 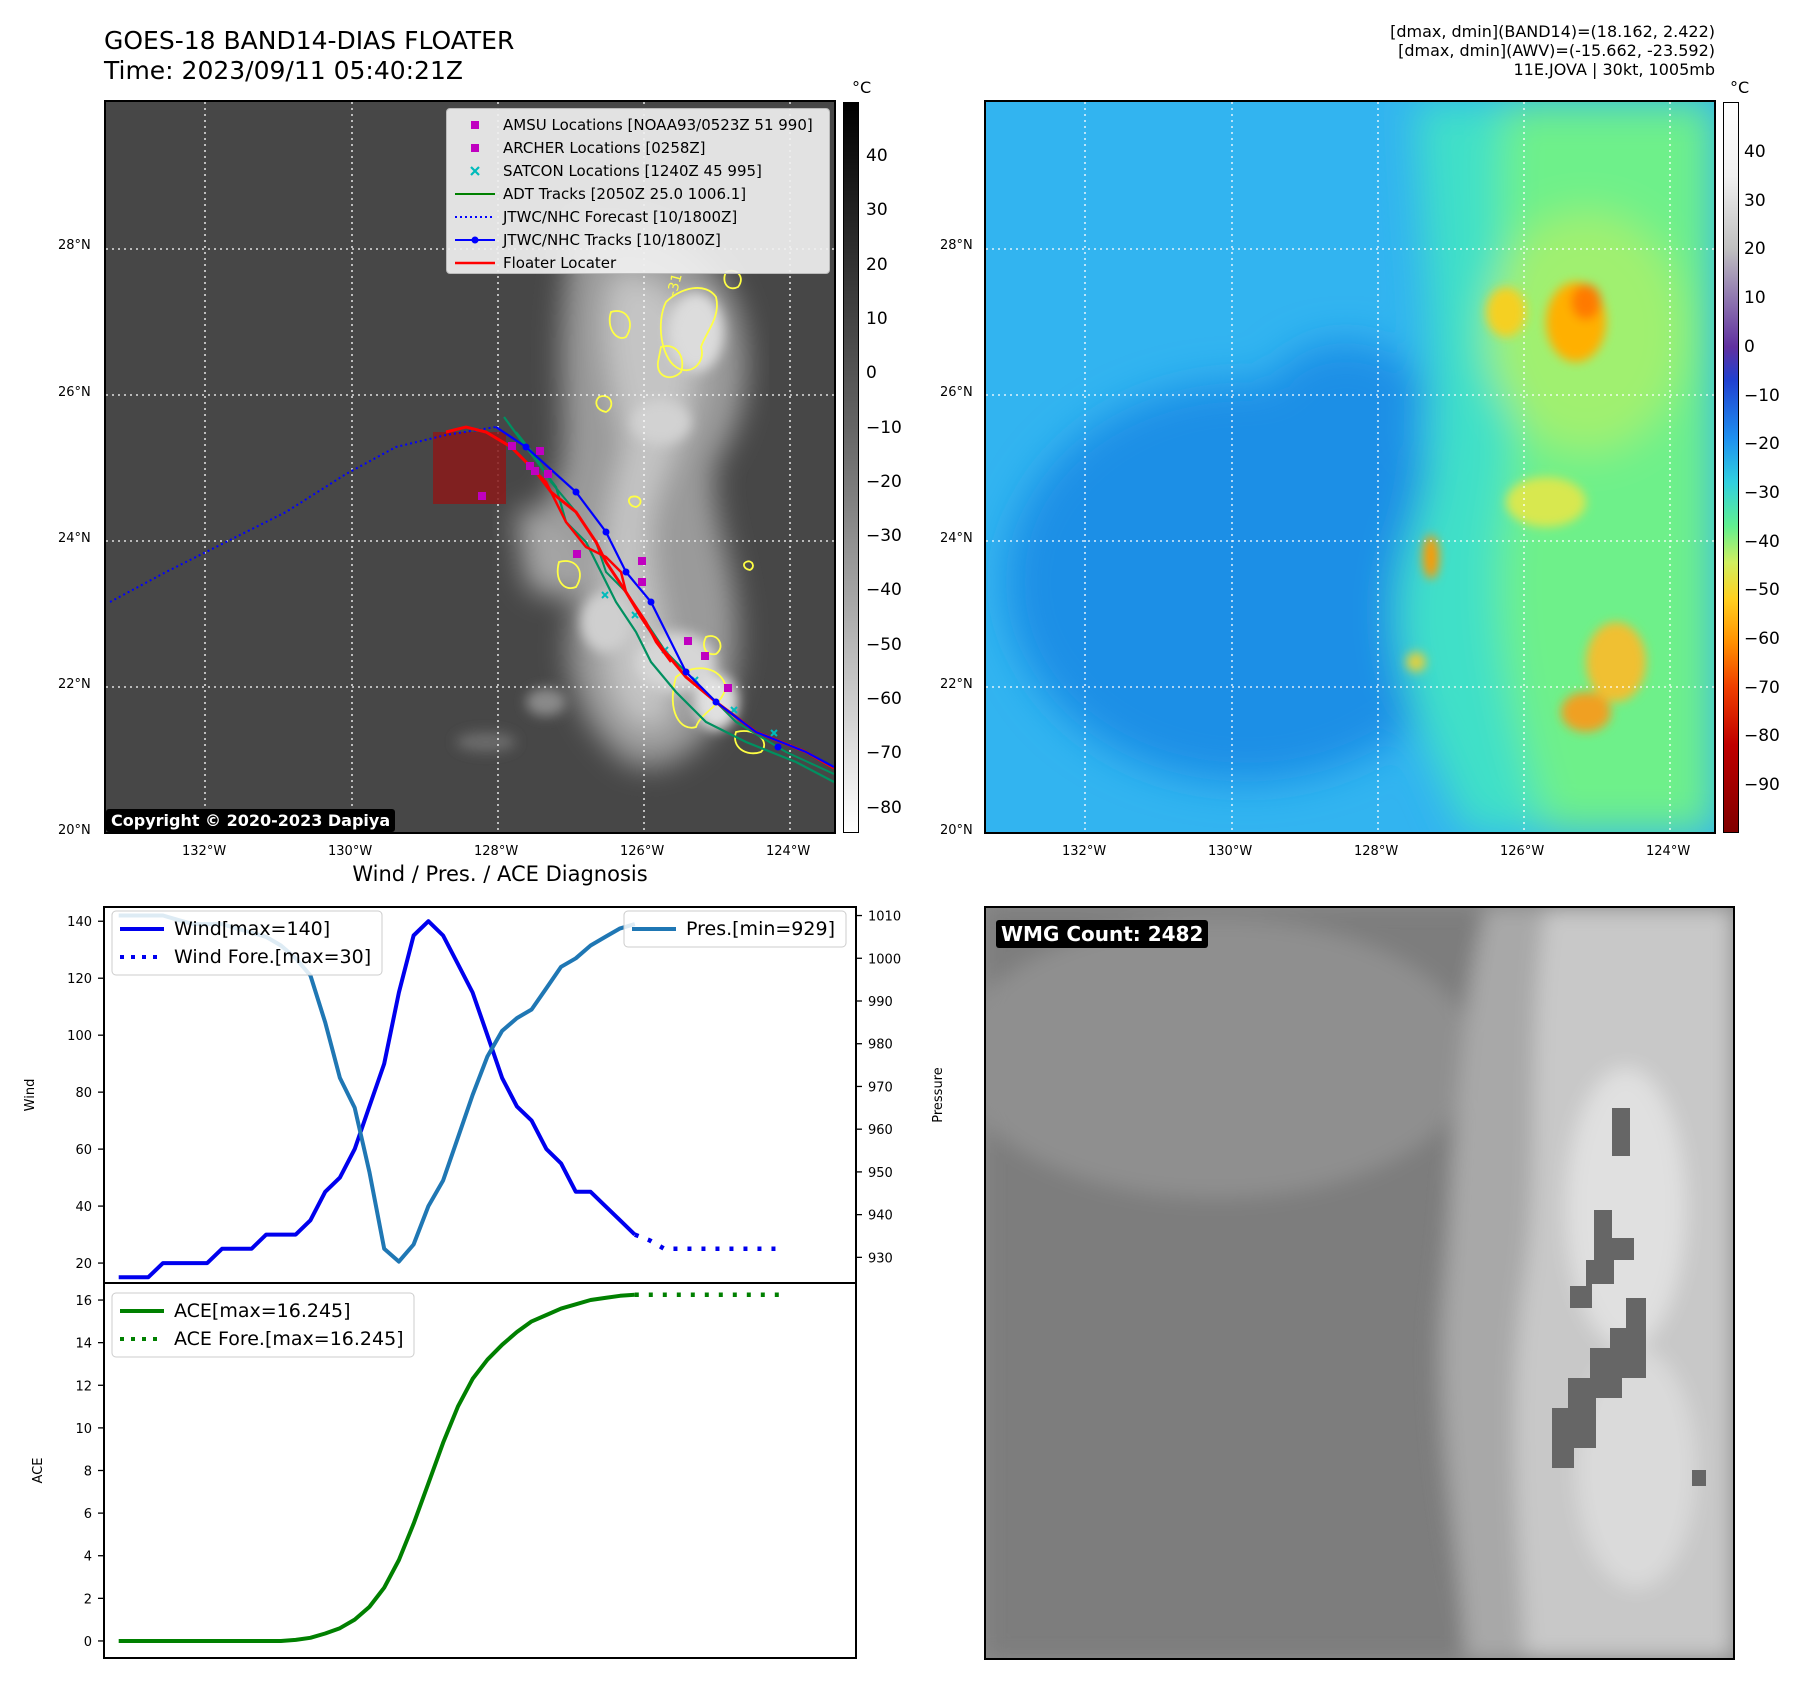 What do you see at coordinates (376, 1467) in the screenshot?
I see `ace-series-line` at bounding box center [376, 1467].